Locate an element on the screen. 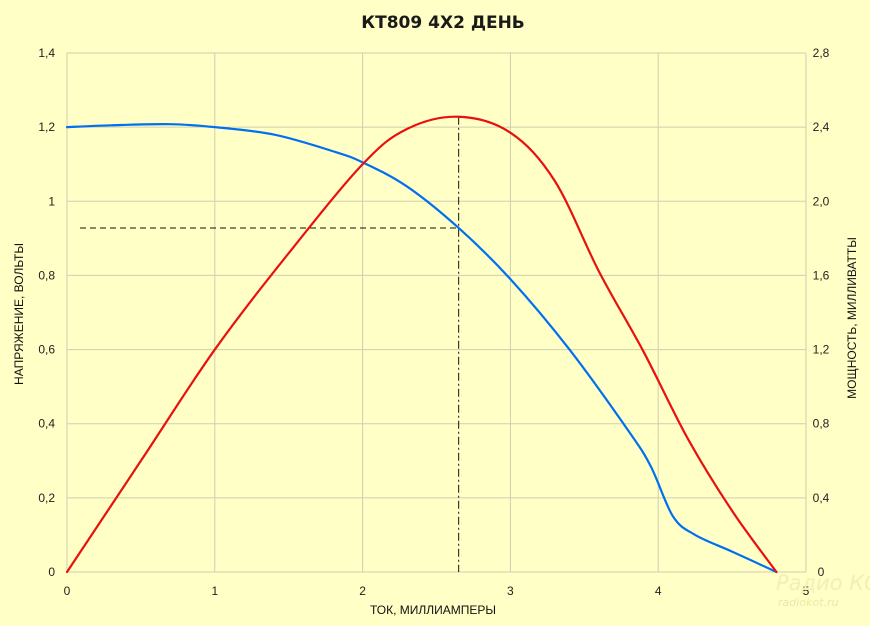  y-tick-label: 0,8 is located at coordinates (46, 275).